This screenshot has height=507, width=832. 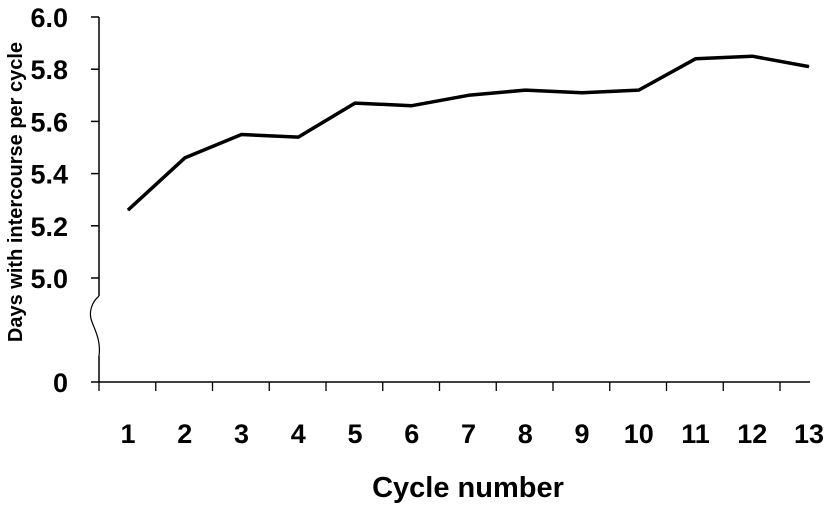 What do you see at coordinates (184, 434) in the screenshot?
I see `x-tick-label: 2` at bounding box center [184, 434].